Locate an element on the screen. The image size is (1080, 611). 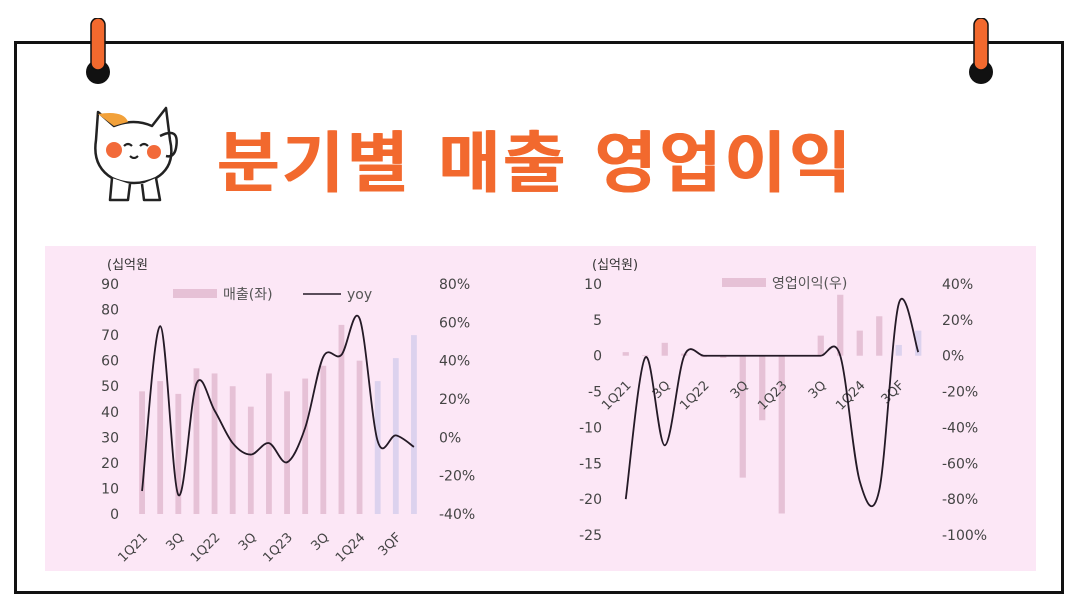
legend-label-bar: 영업이익(우) is located at coordinates (809, 284).